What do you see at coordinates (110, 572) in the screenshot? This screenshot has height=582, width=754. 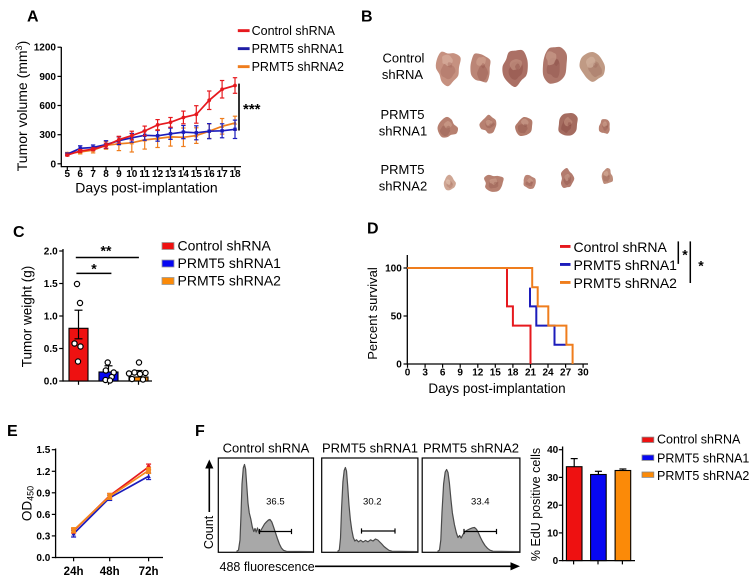 I see `svg-text: 48h` at bounding box center [110, 572].